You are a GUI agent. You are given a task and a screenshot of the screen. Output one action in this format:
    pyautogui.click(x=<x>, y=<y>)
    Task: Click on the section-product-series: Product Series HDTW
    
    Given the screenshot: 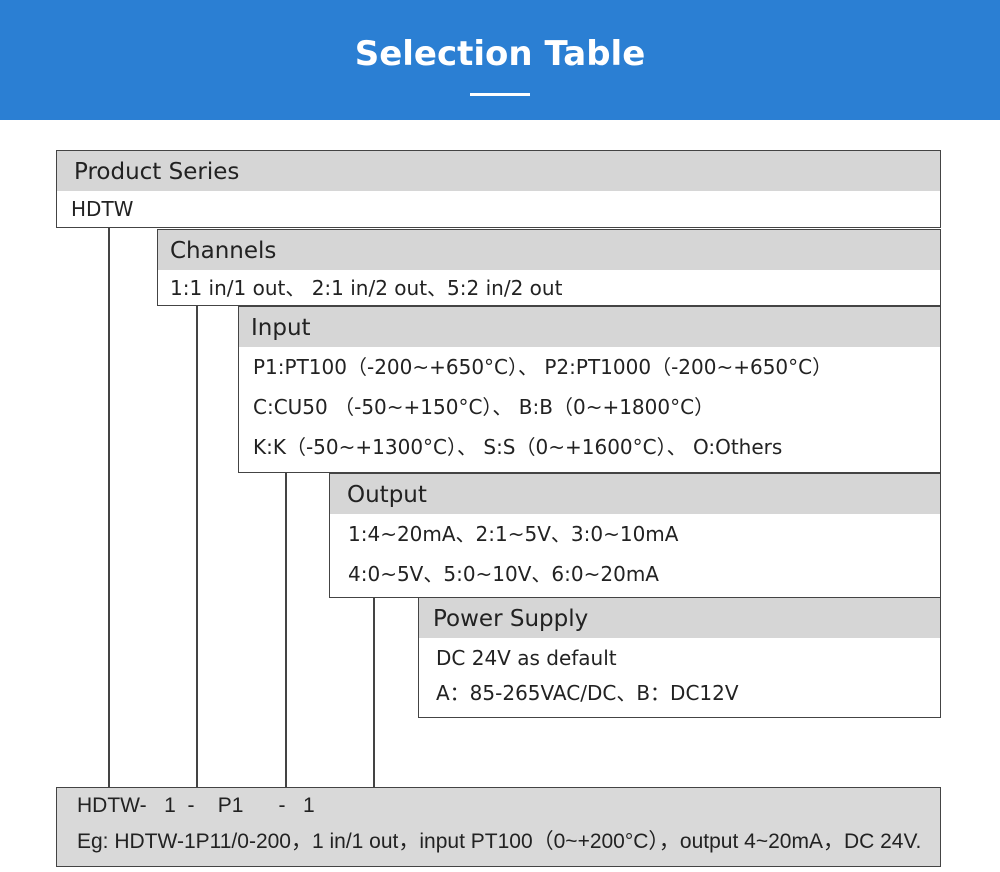 What is the action you would take?
    pyautogui.click(x=498, y=189)
    